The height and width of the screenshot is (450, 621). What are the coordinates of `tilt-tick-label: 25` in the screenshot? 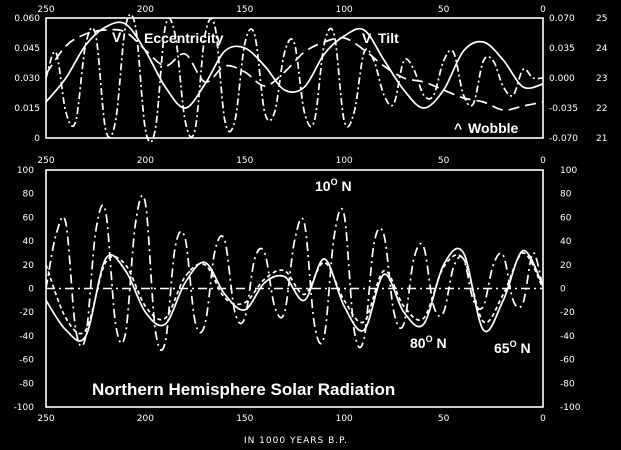 It's located at (601, 19).